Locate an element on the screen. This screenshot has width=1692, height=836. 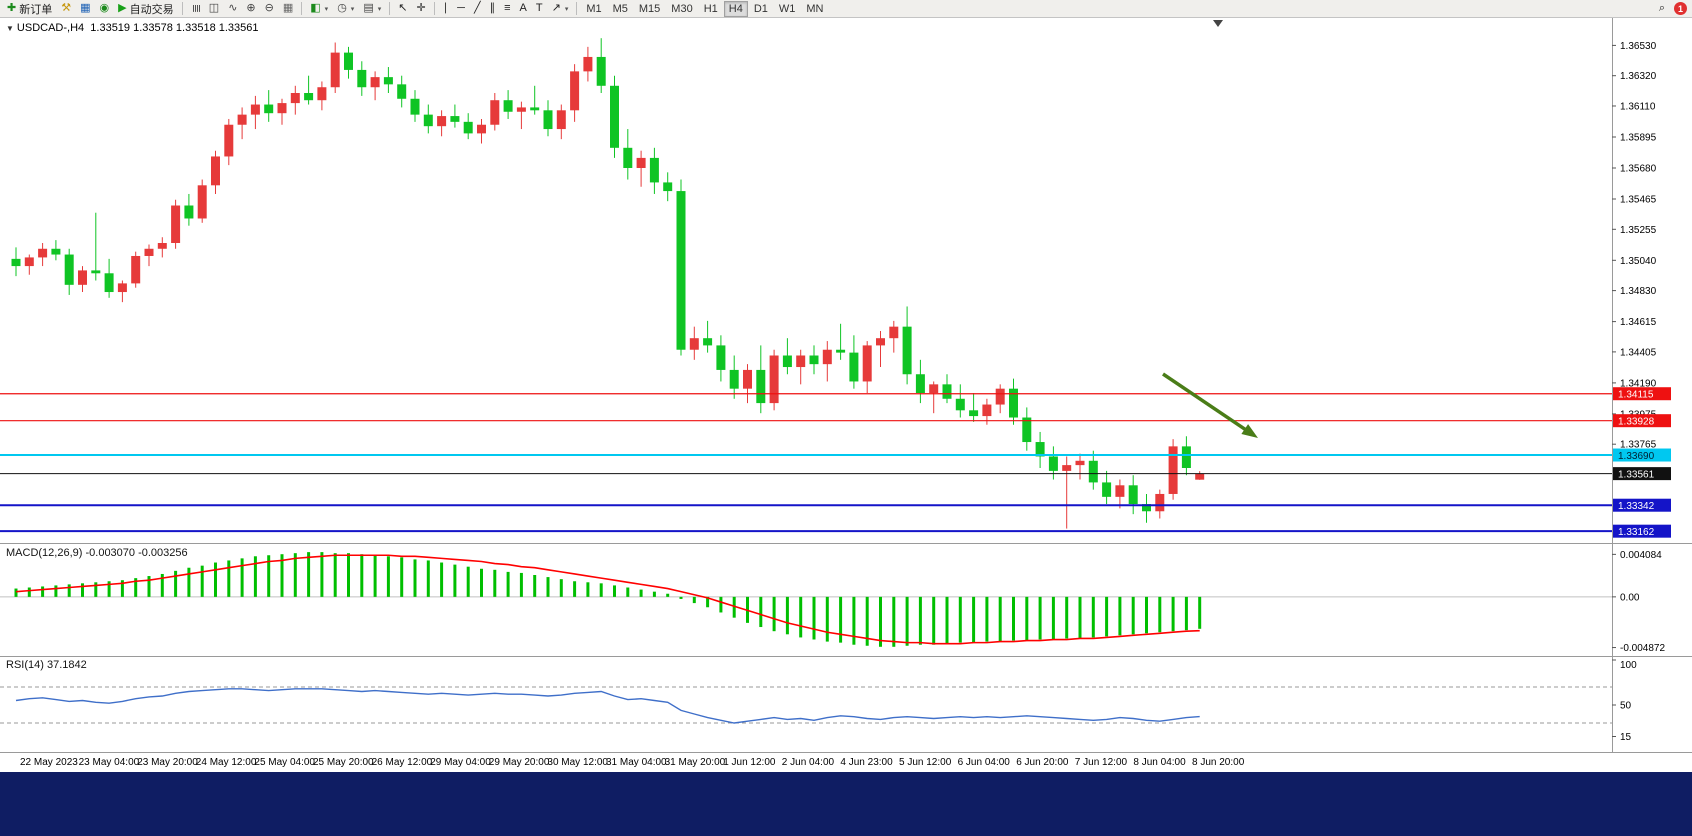
arrows-button: ↗ ▾ is located at coordinates (560, 9).